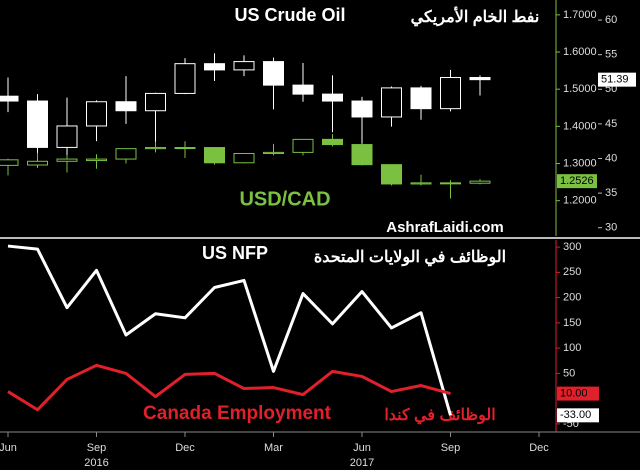 This screenshot has width=640, height=470. What do you see at coordinates (611, 193) in the screenshot?
I see `y2-tick-label: 35` at bounding box center [611, 193].